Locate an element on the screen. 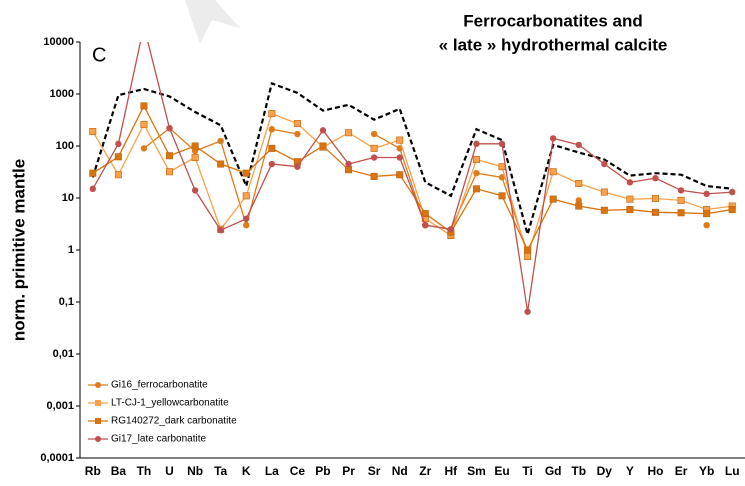  x-tick-label: U is located at coordinates (169, 471).